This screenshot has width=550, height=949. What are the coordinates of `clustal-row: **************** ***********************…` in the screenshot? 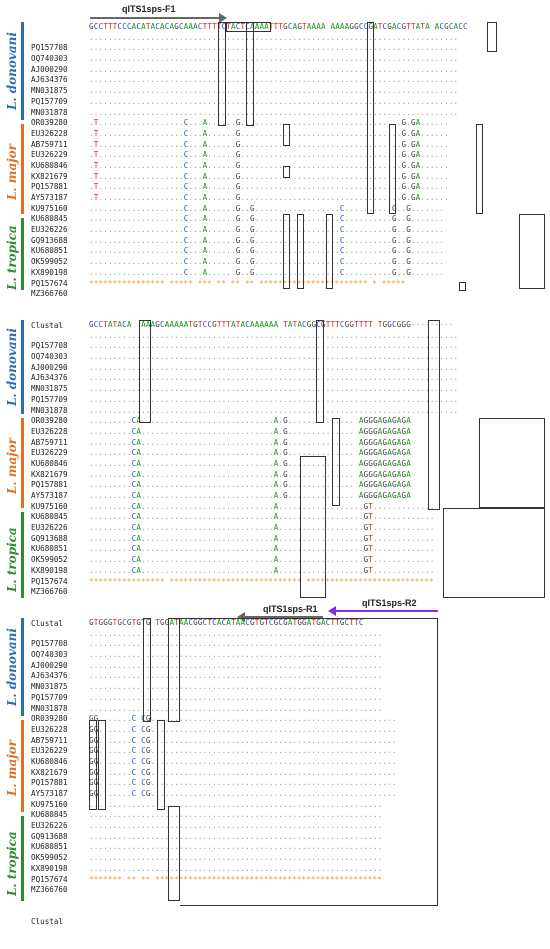 It's located at (261, 581).